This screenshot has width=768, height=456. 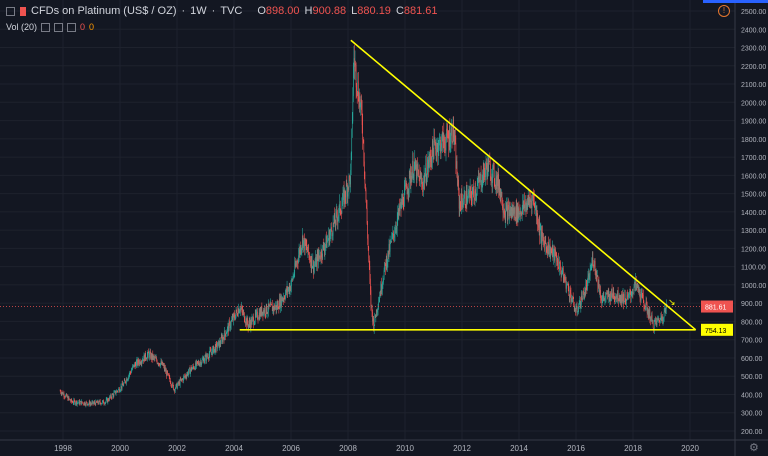 I want to click on interval: 1W, so click(x=198, y=11).